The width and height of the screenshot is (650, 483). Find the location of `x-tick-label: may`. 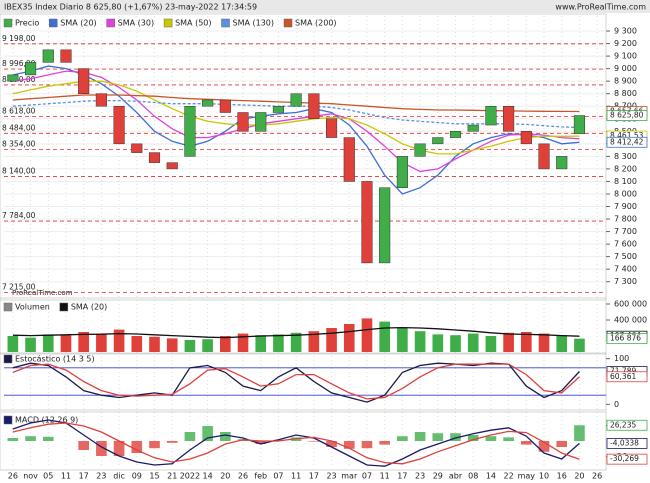

x-tick-label: may is located at coordinates (527, 476).